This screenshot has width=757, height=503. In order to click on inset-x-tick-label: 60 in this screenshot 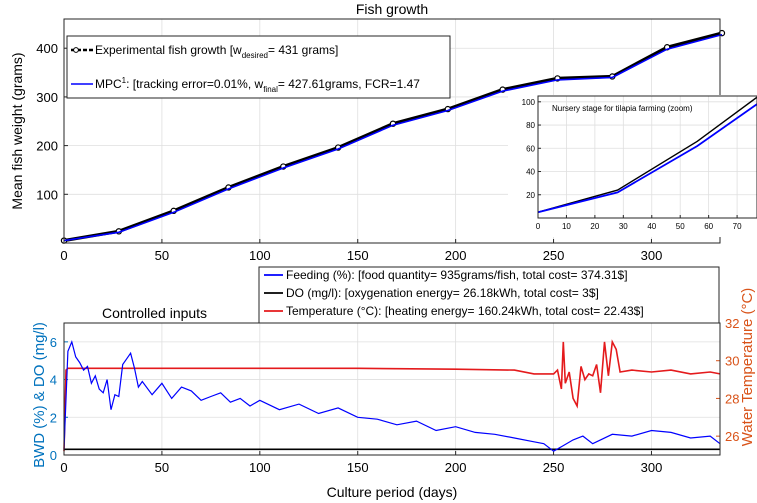, I will do `click(708, 226)`.